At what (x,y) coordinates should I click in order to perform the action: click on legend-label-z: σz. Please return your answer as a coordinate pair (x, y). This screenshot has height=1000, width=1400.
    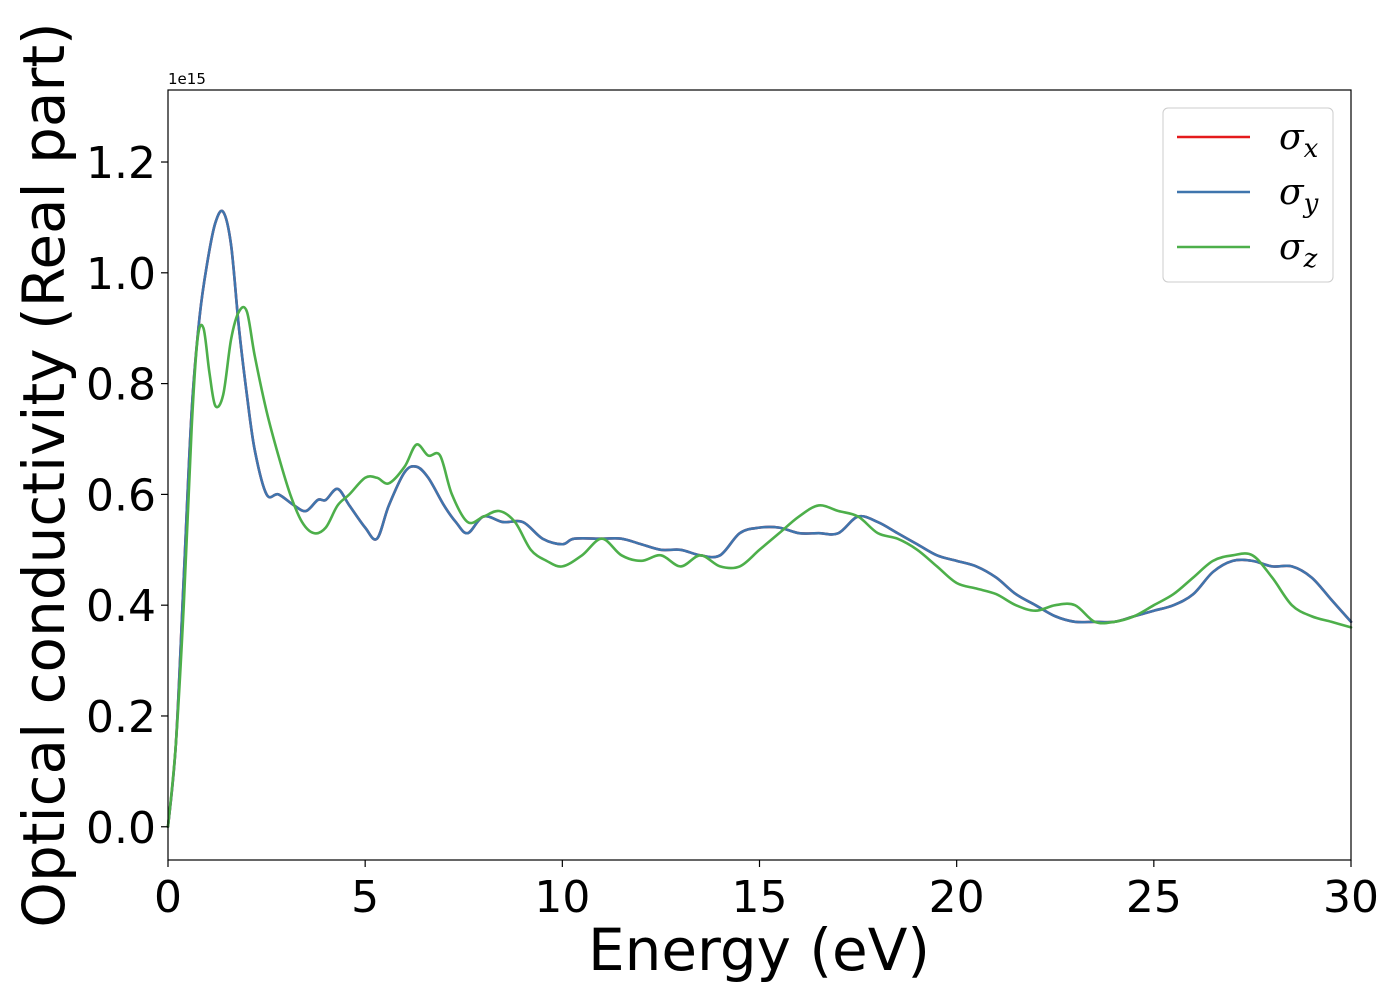
    Looking at the image, I should click on (1298, 250).